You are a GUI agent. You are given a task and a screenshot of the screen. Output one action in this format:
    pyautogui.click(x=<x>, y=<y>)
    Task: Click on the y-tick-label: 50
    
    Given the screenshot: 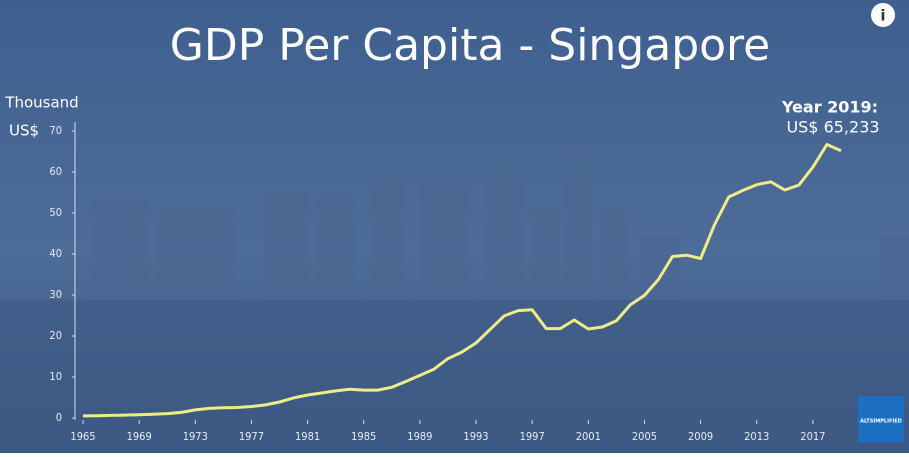 What is the action you would take?
    pyautogui.click(x=55, y=212)
    